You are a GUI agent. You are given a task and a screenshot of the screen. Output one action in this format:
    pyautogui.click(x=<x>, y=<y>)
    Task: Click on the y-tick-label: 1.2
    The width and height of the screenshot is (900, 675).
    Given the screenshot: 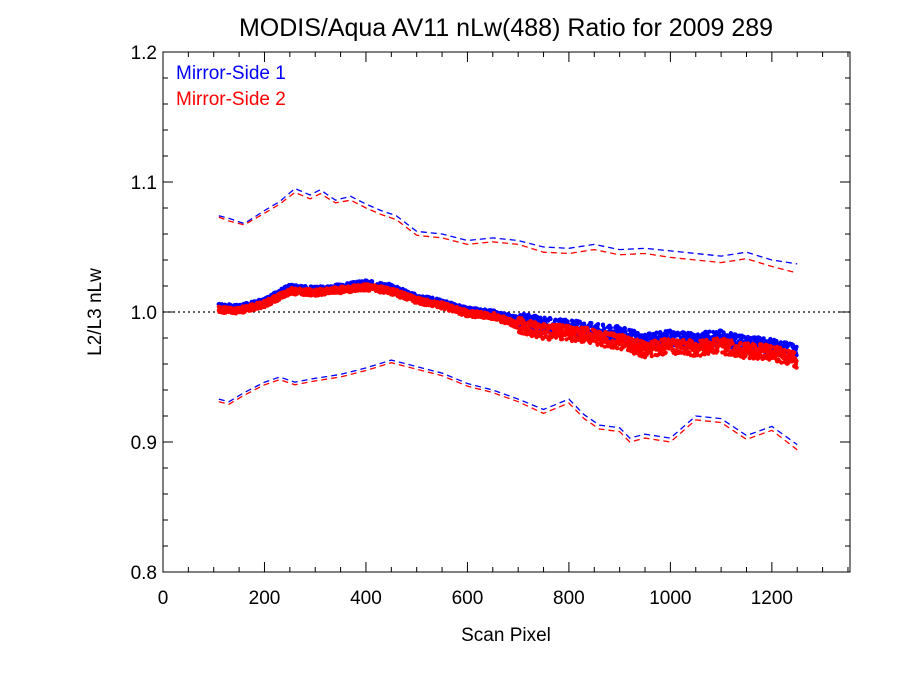 What is the action you would take?
    pyautogui.click(x=144, y=53)
    